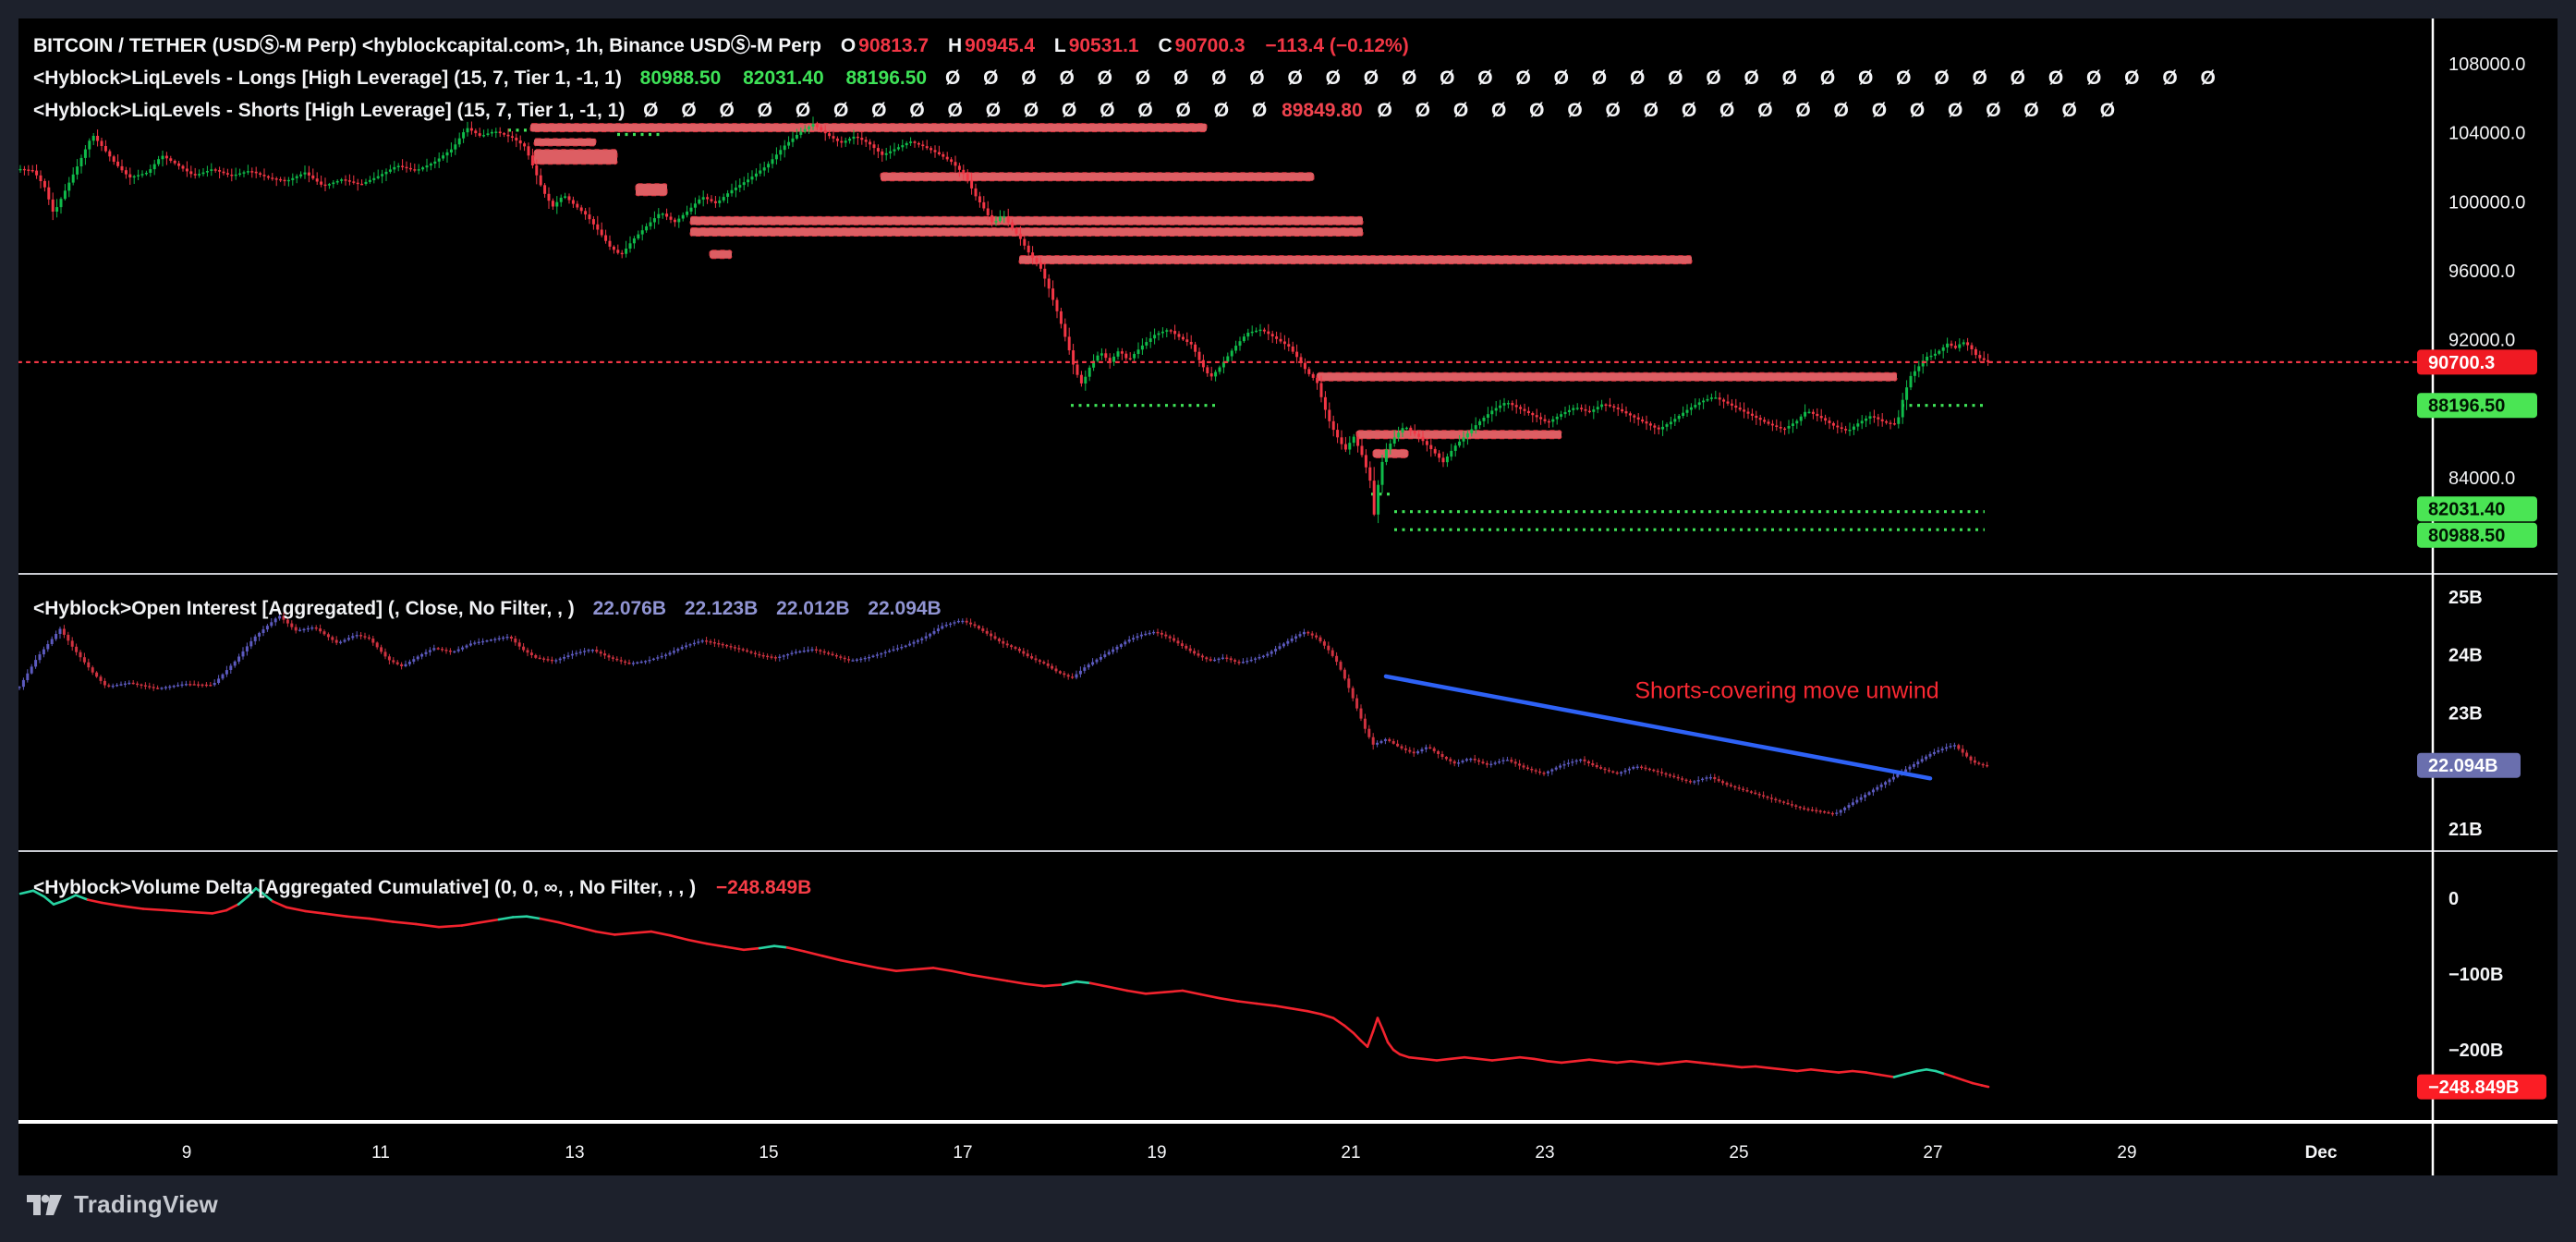 The image size is (2576, 1242). I want to click on oi-axis-label: 25B, so click(2465, 598).